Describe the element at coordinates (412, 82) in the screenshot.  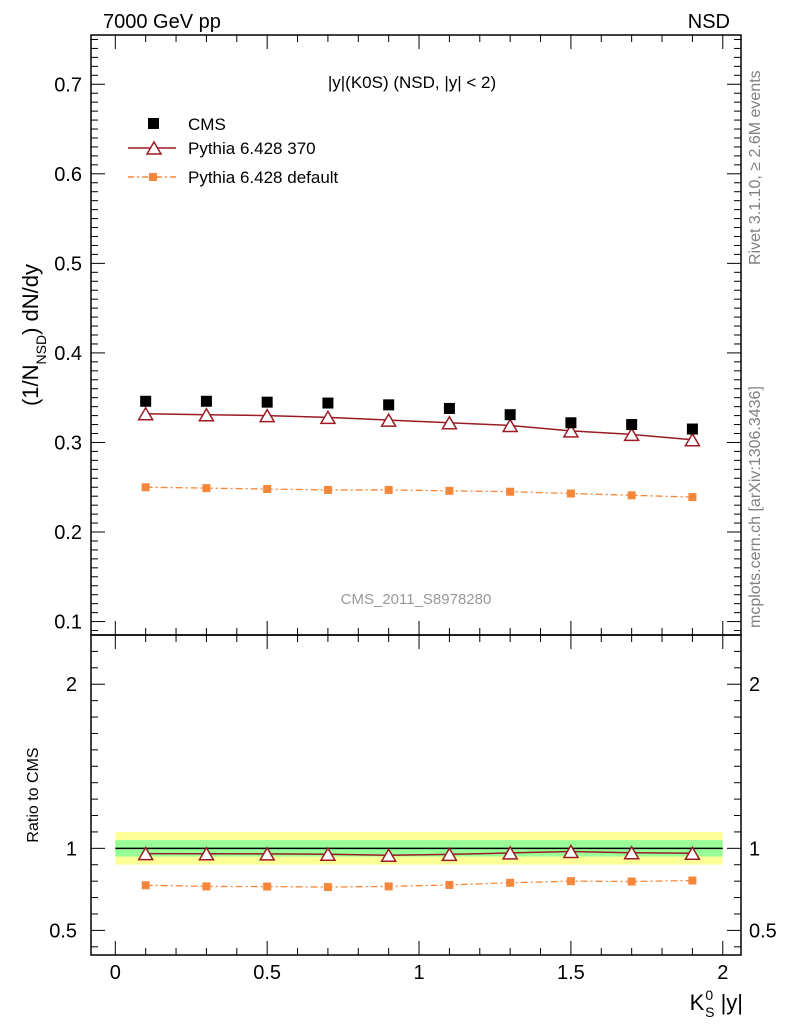
I see `main-title: |y|(K0S) (NSD, |y| < 2)` at that location.